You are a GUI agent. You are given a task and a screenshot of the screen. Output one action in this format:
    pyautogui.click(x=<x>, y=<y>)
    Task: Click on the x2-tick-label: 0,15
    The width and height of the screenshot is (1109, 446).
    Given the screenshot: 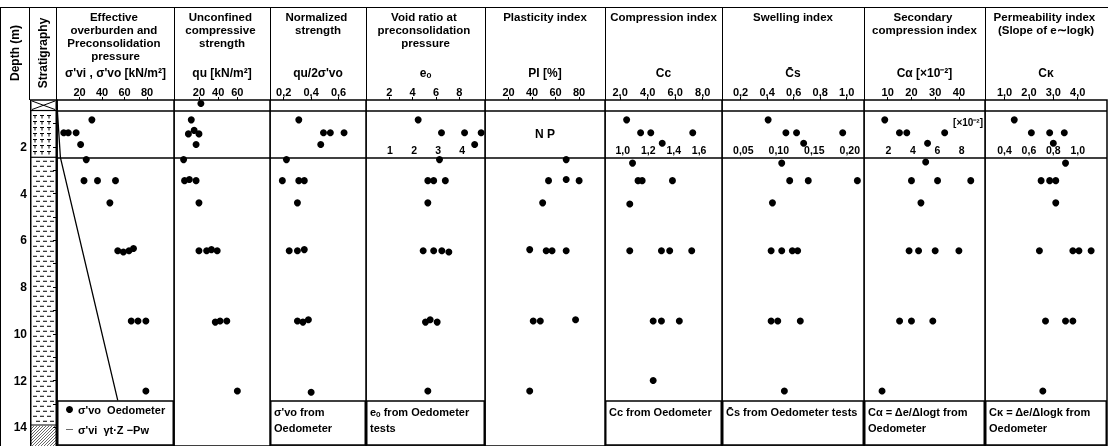 What is the action you would take?
    pyautogui.click(x=814, y=149)
    